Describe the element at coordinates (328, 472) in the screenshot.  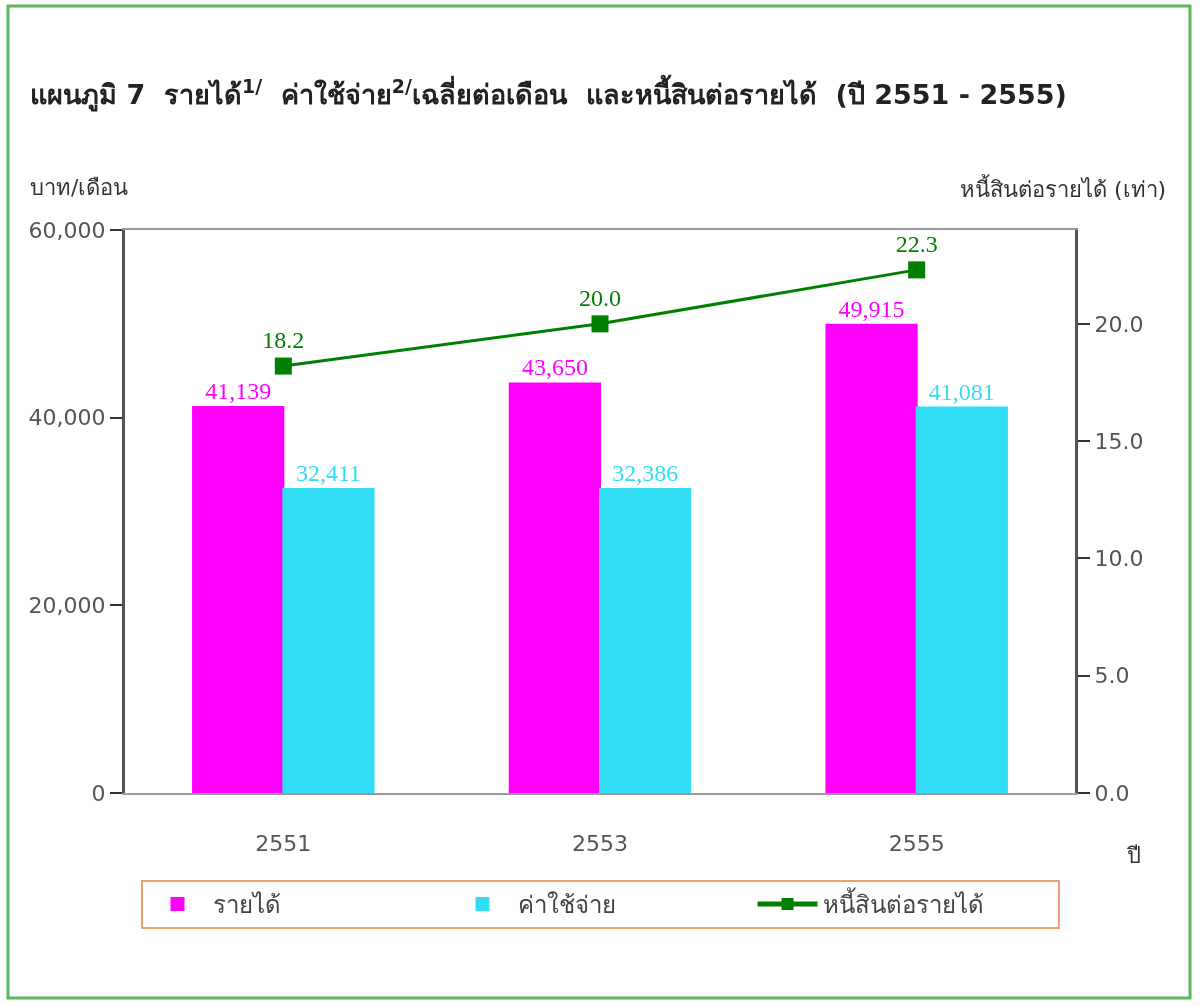
I see `data-label: 32,411` at that location.